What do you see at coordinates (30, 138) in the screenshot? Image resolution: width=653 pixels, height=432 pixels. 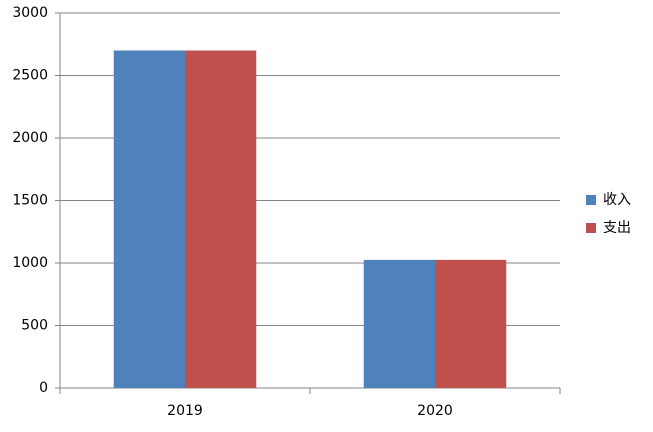 I see `y-tick-label: 2000` at bounding box center [30, 138].